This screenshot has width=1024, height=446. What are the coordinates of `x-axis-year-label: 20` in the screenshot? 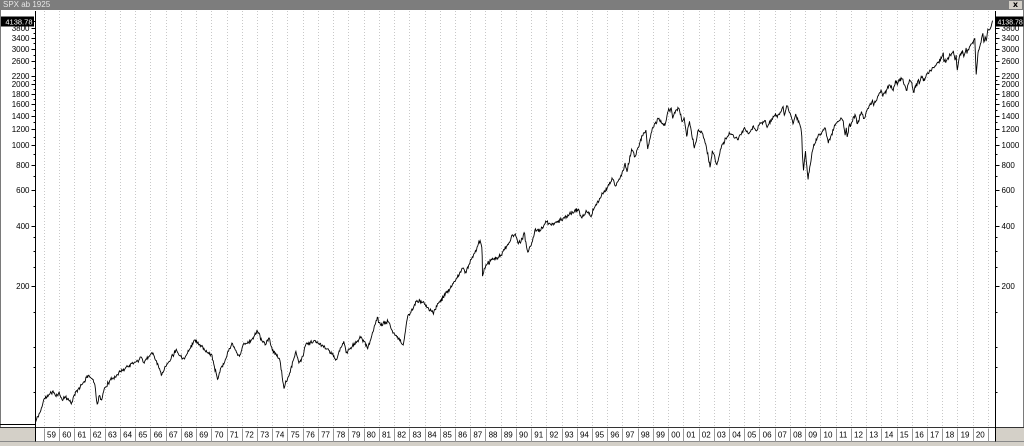 It's located at (980, 435).